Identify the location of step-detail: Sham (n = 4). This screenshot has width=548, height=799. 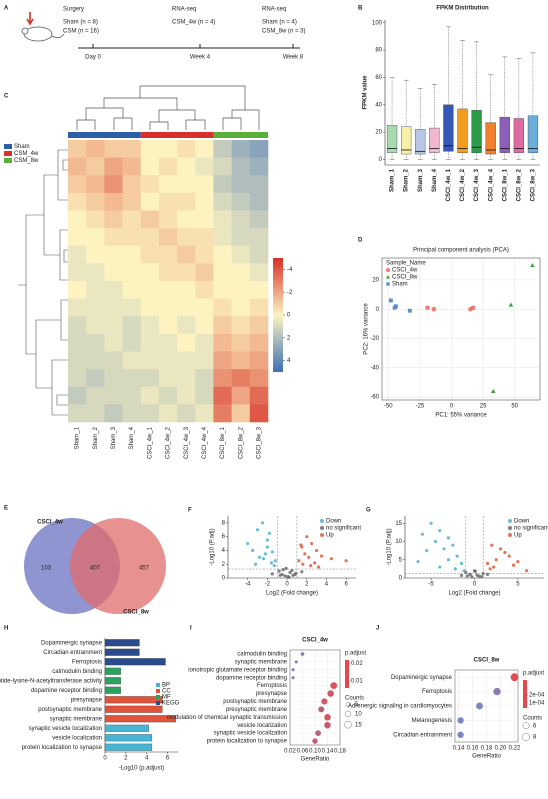
(279, 23).